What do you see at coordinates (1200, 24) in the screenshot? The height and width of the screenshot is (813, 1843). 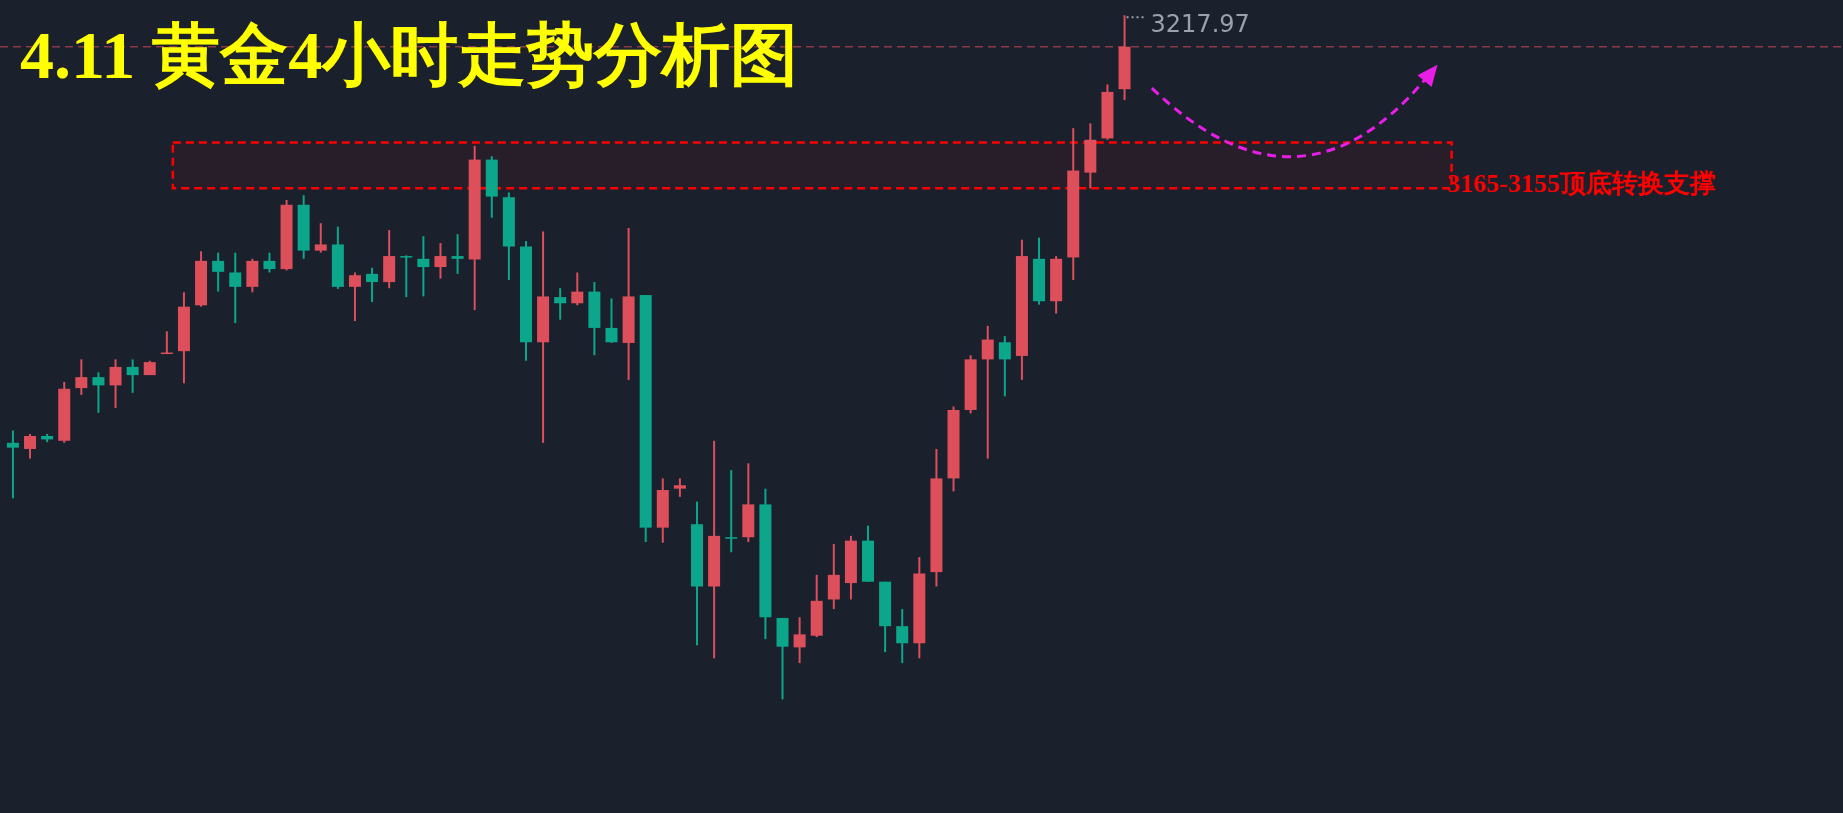 I see `text: 3217.97` at bounding box center [1200, 24].